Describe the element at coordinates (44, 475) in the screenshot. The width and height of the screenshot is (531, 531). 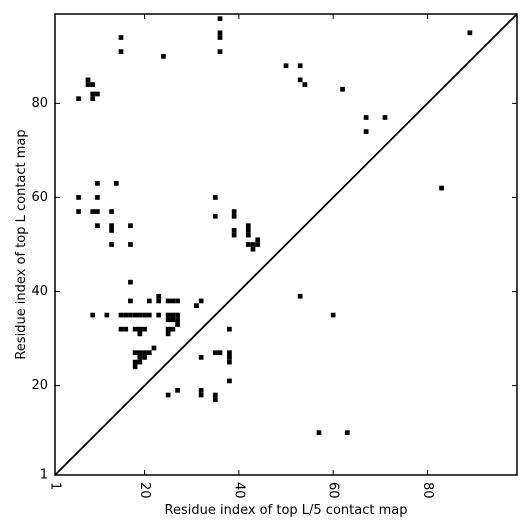
I see `y-tick-label: 1` at that location.